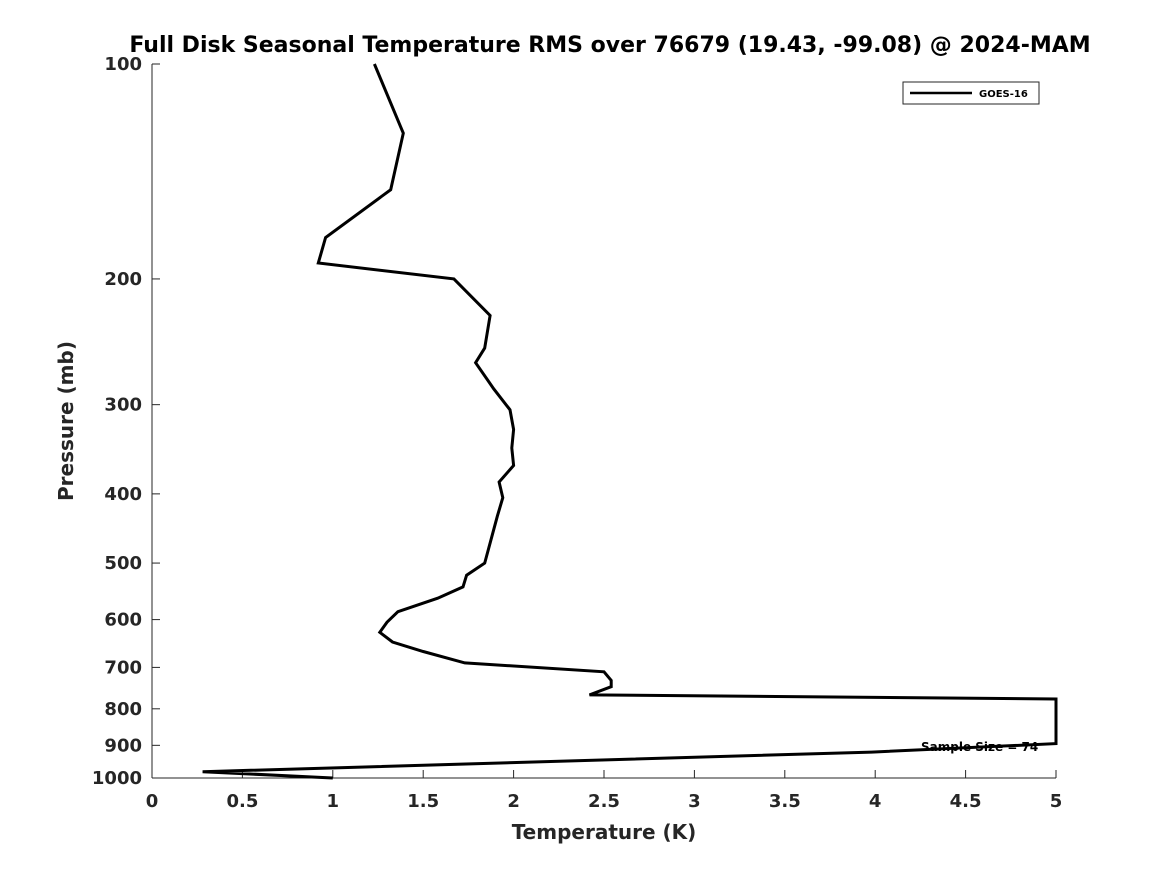 The width and height of the screenshot is (1167, 875). Describe the element at coordinates (66, 421) in the screenshot. I see `y-axis-label: Pressure (mb)` at that location.